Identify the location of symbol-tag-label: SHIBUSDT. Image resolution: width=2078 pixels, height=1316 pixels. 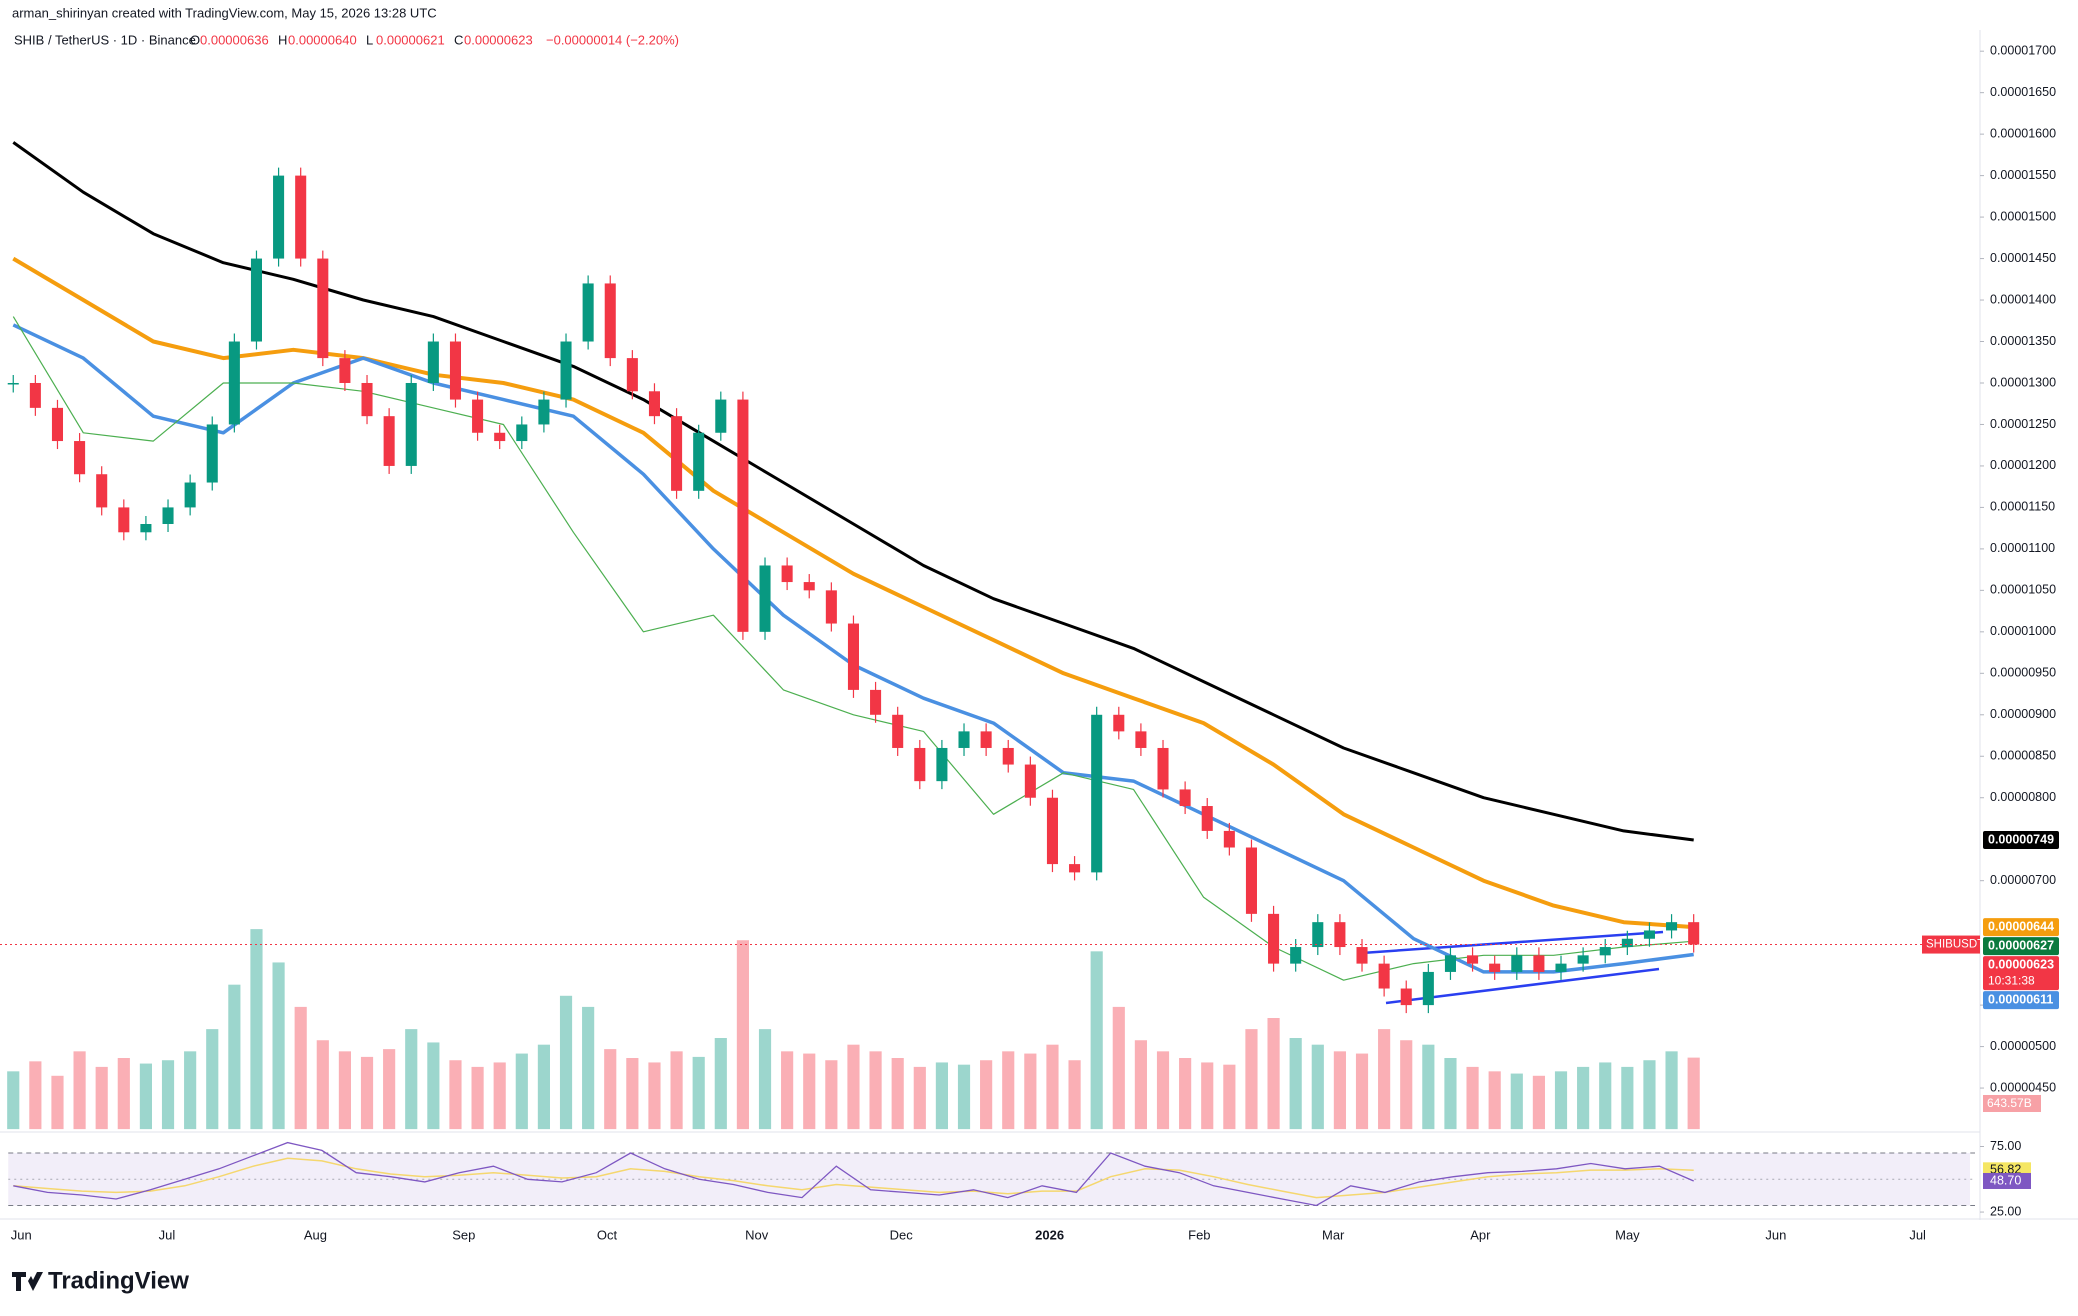
(1955, 945).